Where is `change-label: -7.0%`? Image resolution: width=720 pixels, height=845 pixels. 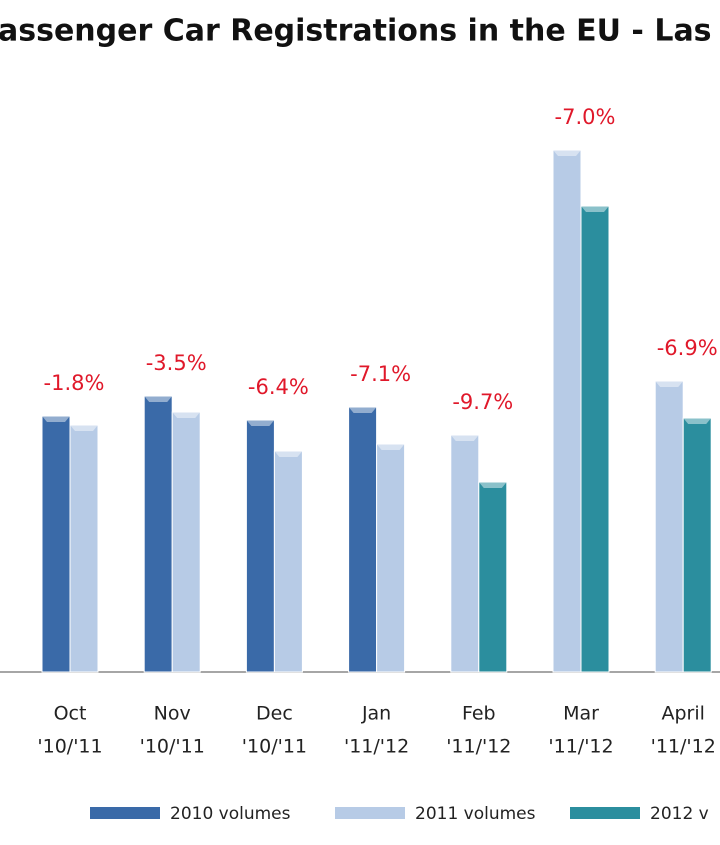
change-label: -7.0% is located at coordinates (585, 117).